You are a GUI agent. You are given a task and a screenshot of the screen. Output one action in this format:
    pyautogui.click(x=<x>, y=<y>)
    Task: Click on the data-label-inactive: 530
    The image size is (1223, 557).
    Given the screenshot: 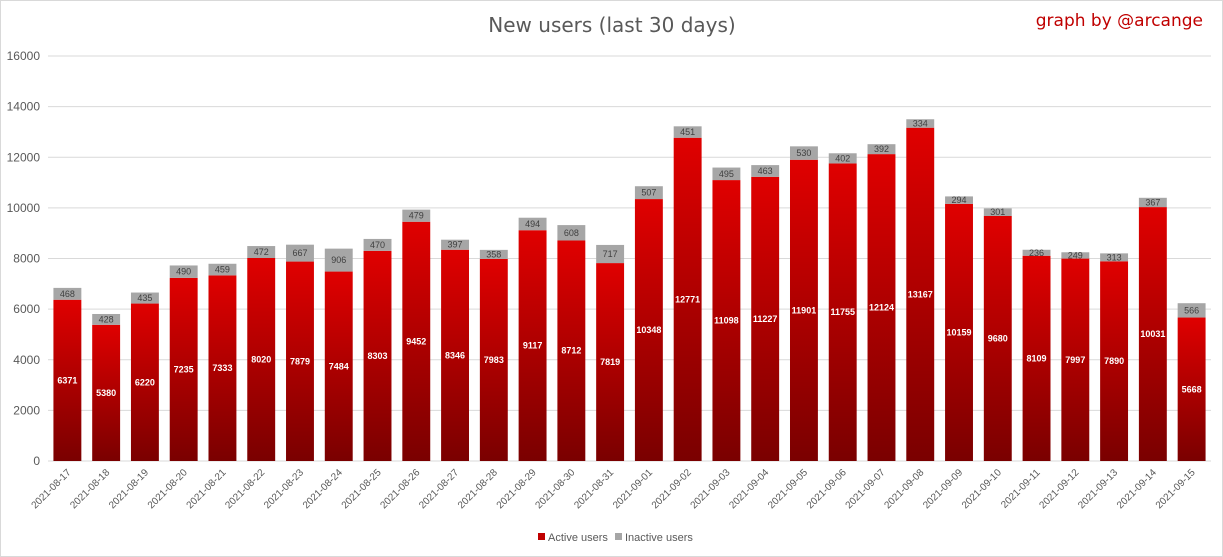 What is the action you would take?
    pyautogui.click(x=803, y=153)
    